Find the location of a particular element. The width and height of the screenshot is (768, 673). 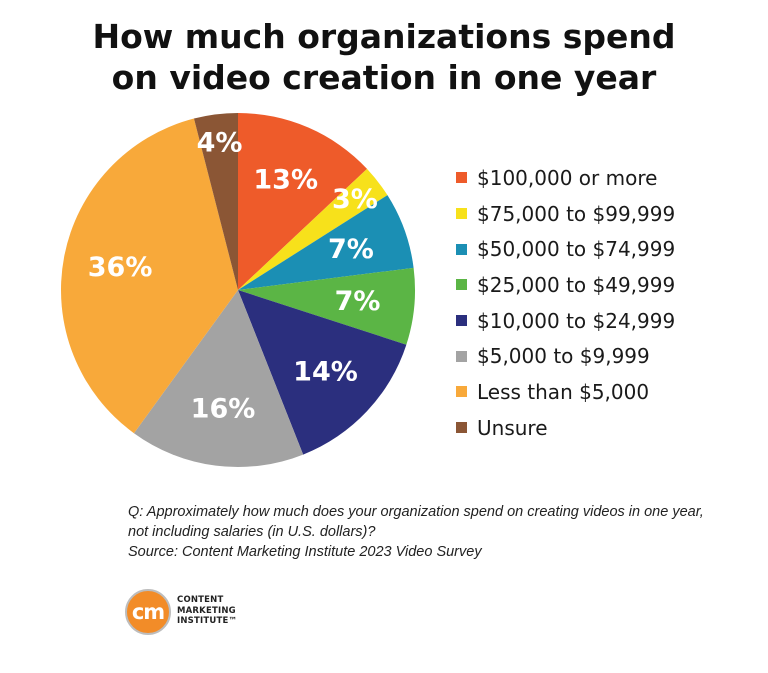

legend-item: $25,000 to $49,999 is located at coordinates (565, 285).